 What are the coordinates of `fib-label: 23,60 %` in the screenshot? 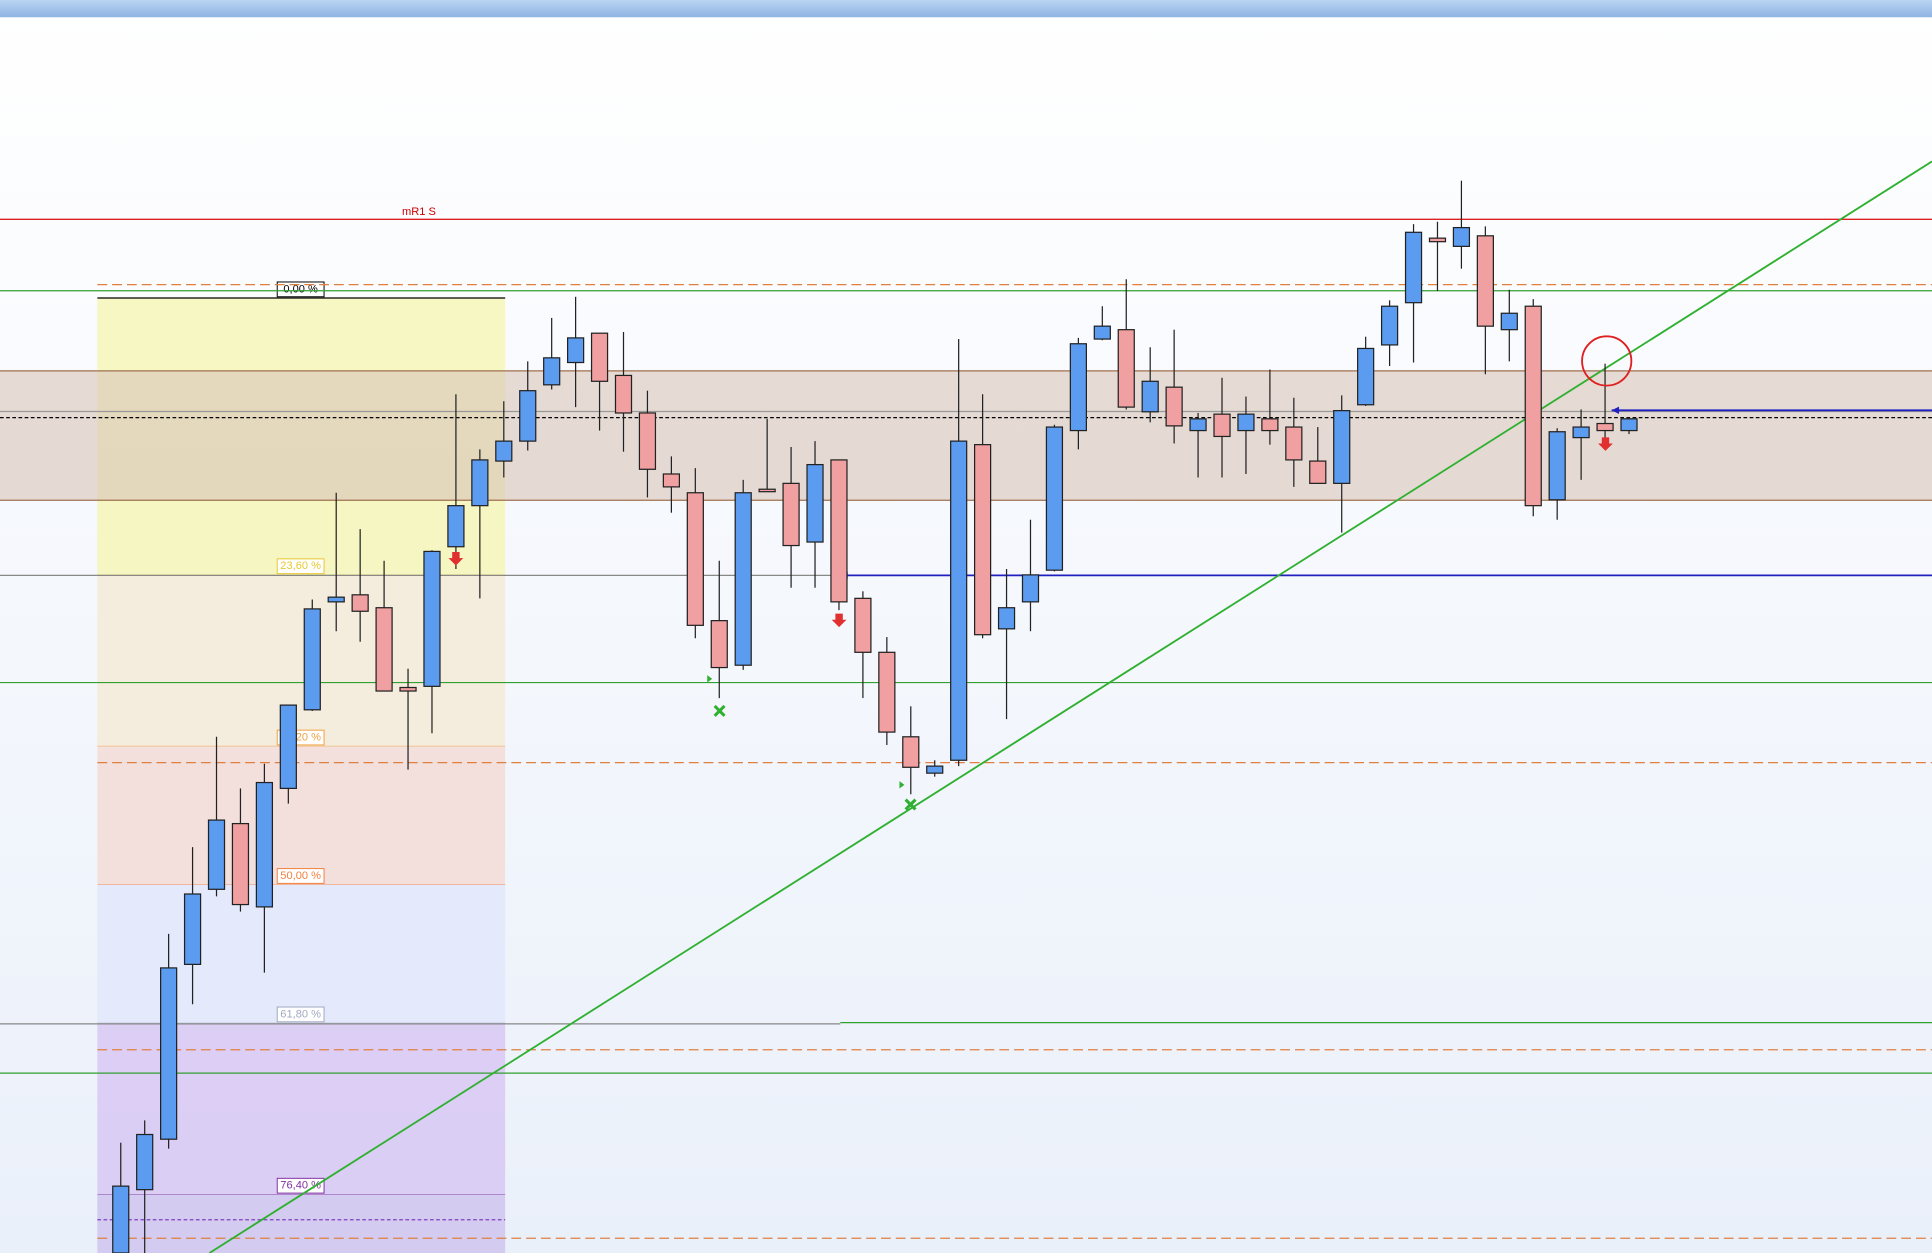 It's located at (300, 566).